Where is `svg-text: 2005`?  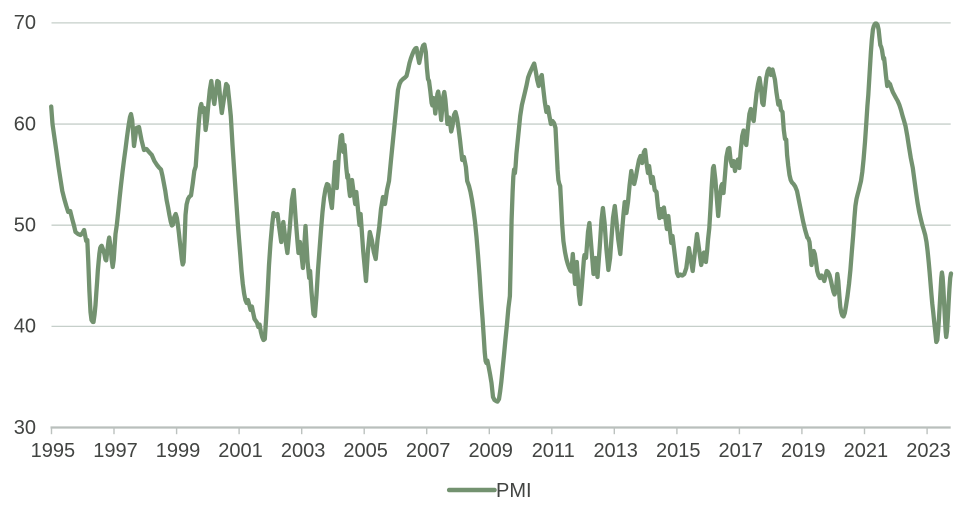 svg-text: 2005 is located at coordinates (365, 451).